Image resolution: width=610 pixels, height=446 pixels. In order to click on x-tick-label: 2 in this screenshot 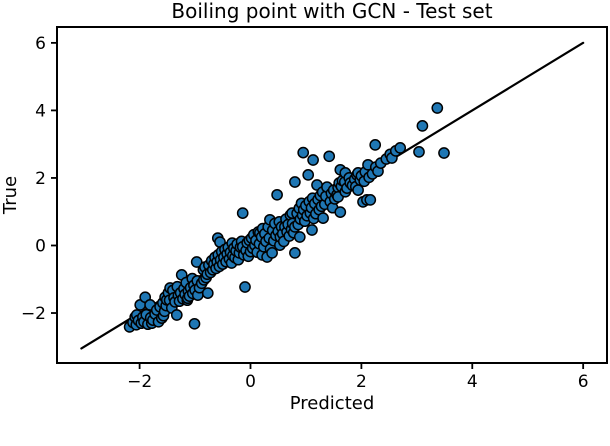, I will do `click(361, 382)`.